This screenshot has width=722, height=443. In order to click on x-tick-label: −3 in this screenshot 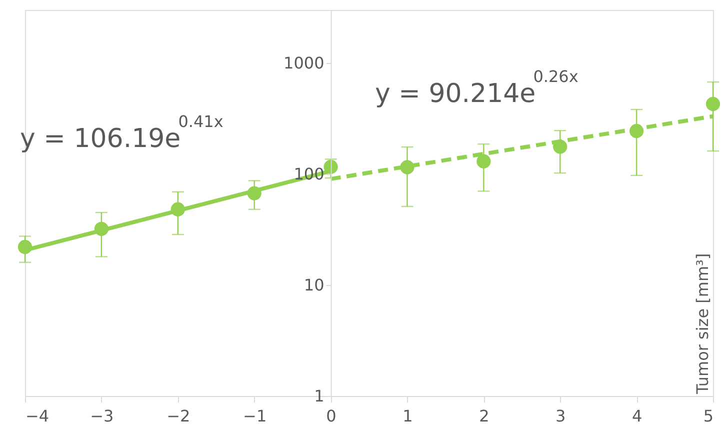, I will do `click(102, 416)`.